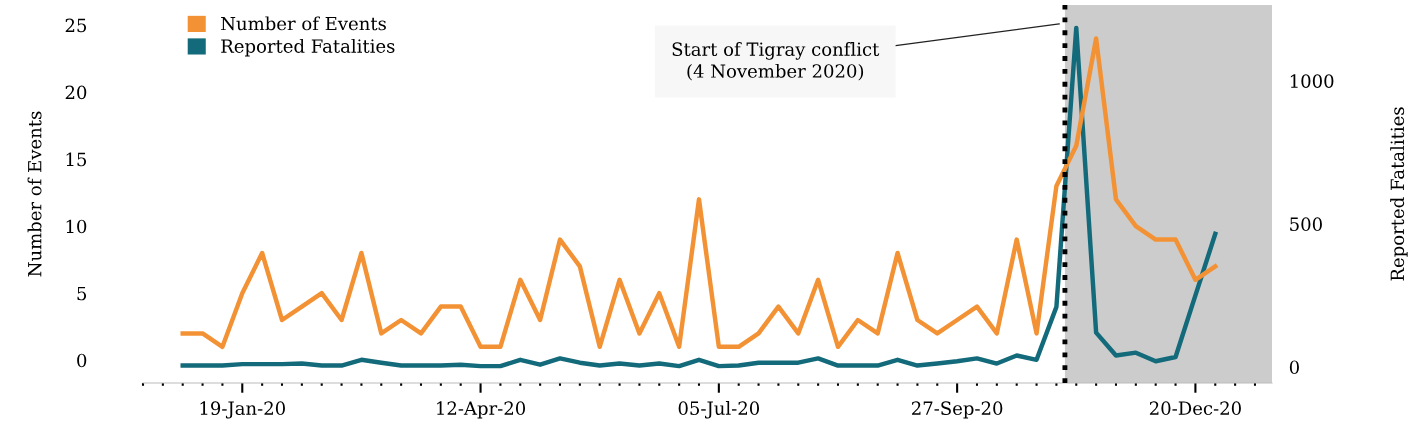  I want to click on y-tick-label: 10, so click(76, 226).